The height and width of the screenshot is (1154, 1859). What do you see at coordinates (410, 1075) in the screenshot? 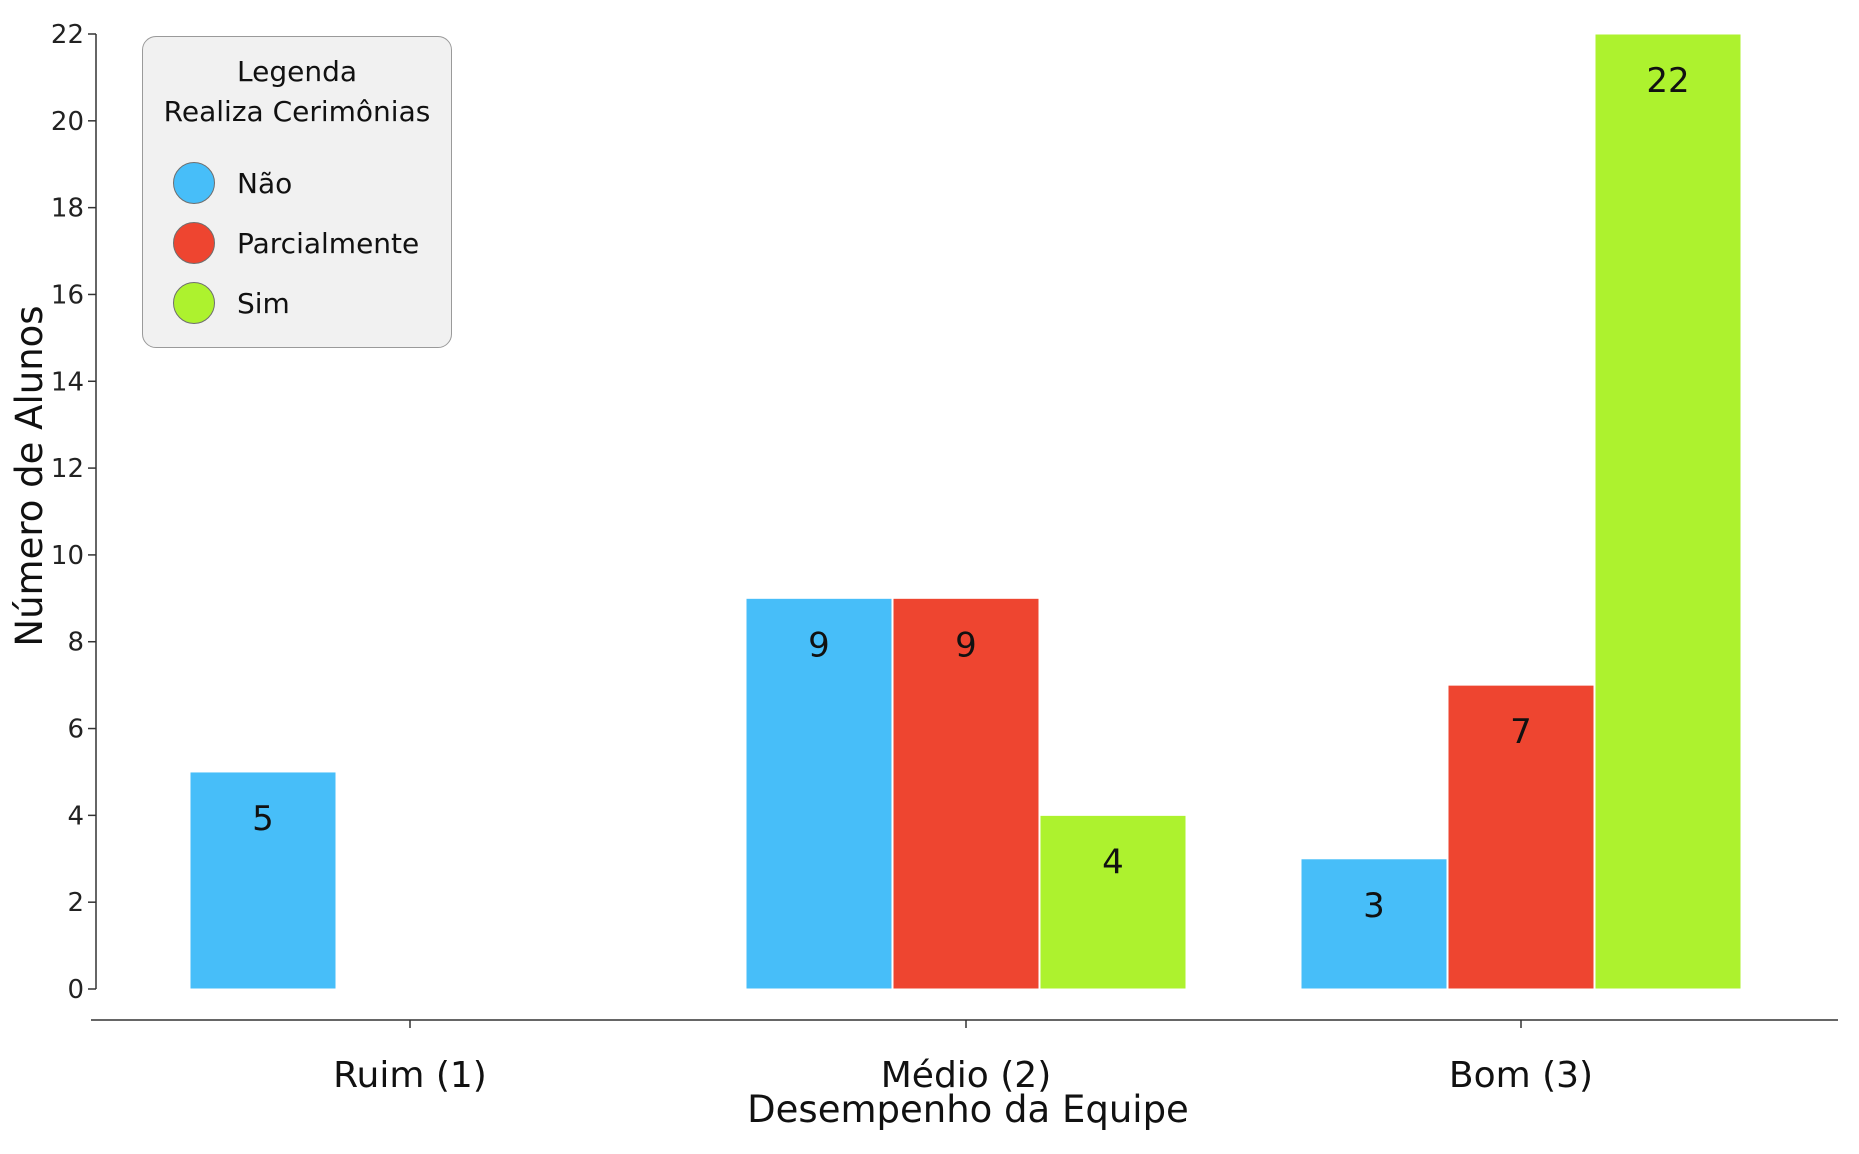
I see `x-tick-label: Ruim (1)` at bounding box center [410, 1075].